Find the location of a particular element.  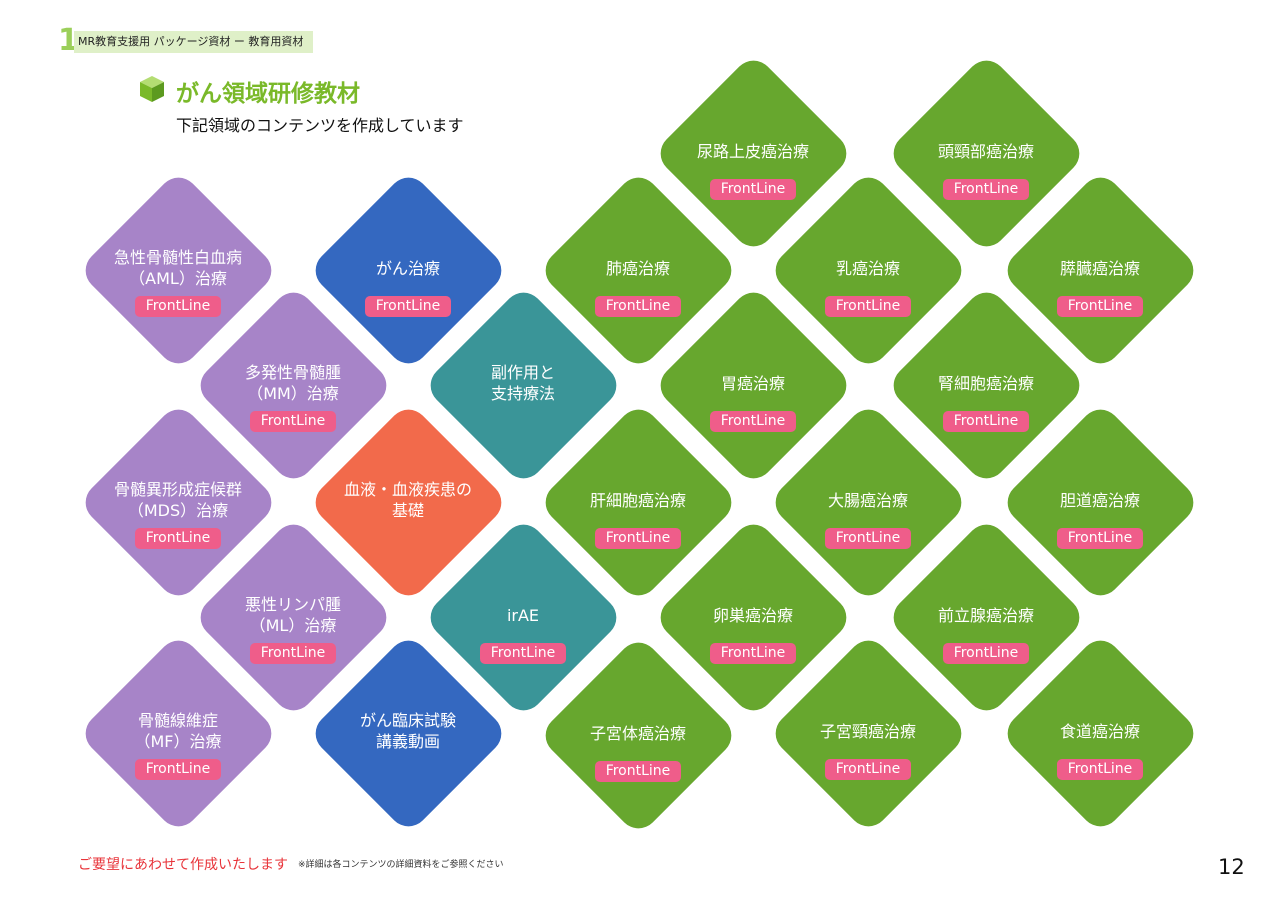

tile-label: 胃癌治療 is located at coordinates (752, 383).